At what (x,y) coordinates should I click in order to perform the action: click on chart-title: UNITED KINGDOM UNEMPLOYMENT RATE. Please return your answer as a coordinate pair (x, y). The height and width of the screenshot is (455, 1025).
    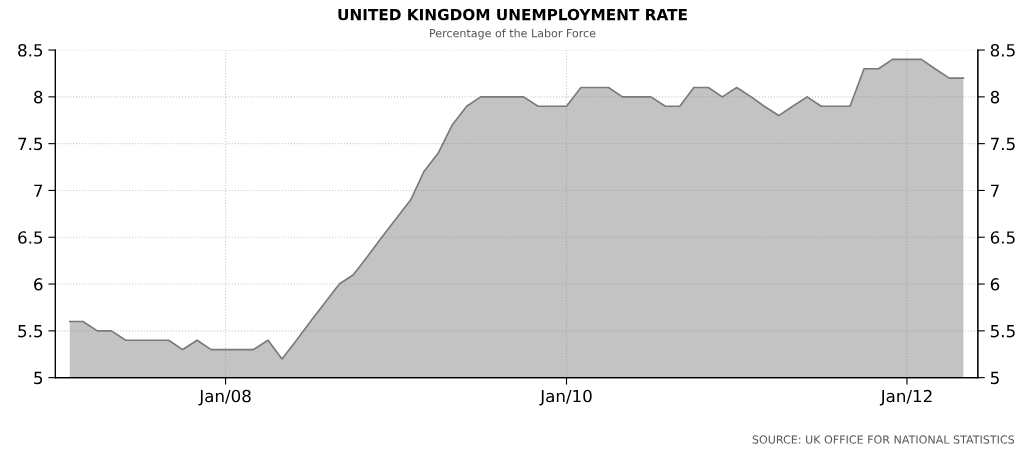
    Looking at the image, I should click on (512, 14).